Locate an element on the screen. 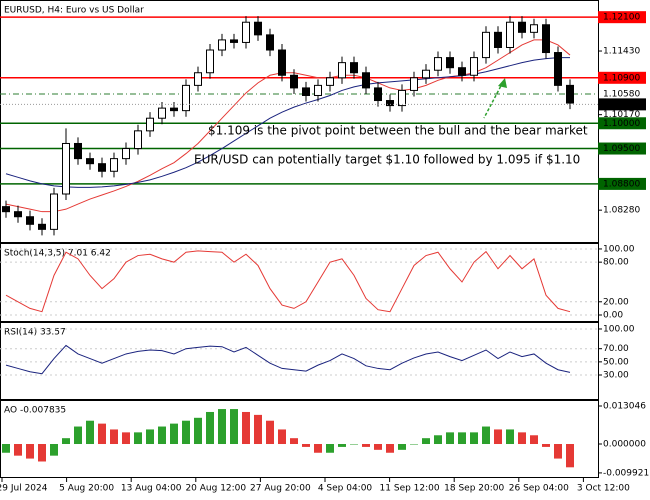  x-tick-label: 26 Sep 04:00 is located at coordinates (539, 489).